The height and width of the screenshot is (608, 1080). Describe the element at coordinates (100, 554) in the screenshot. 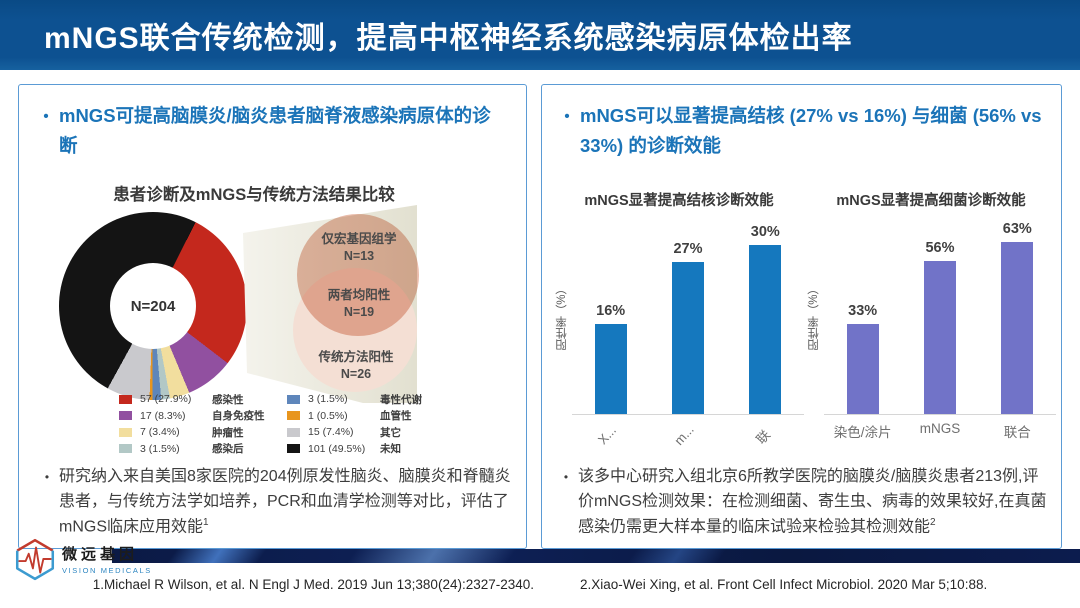

I see `logo-cn-text: 微远基因` at that location.